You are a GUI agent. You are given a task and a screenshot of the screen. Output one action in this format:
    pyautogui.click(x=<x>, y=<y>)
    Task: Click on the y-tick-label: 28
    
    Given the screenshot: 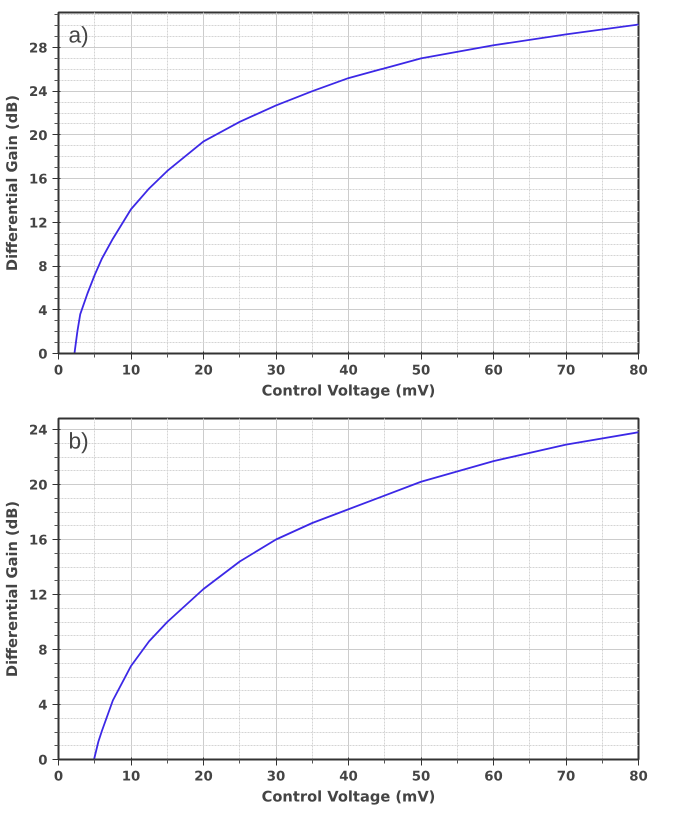 What is the action you would take?
    pyautogui.click(x=38, y=48)
    